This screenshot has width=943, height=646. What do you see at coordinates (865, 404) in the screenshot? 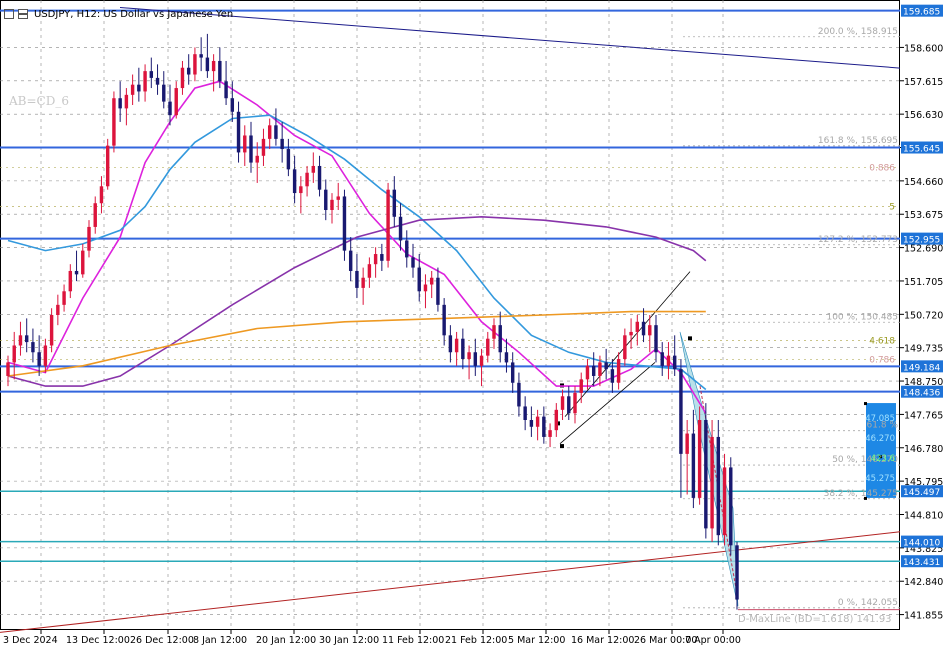
I see `target-zone-corner` at bounding box center [865, 404].